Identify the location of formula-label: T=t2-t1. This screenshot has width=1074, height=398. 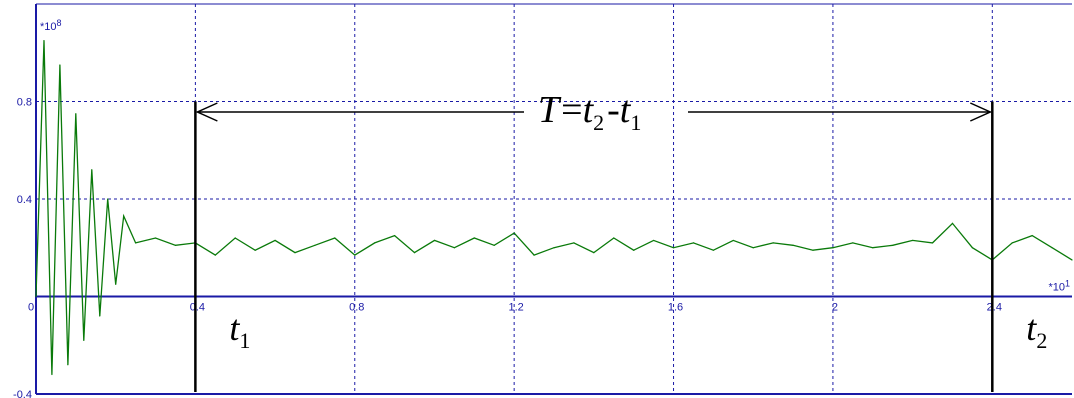
(589, 112).